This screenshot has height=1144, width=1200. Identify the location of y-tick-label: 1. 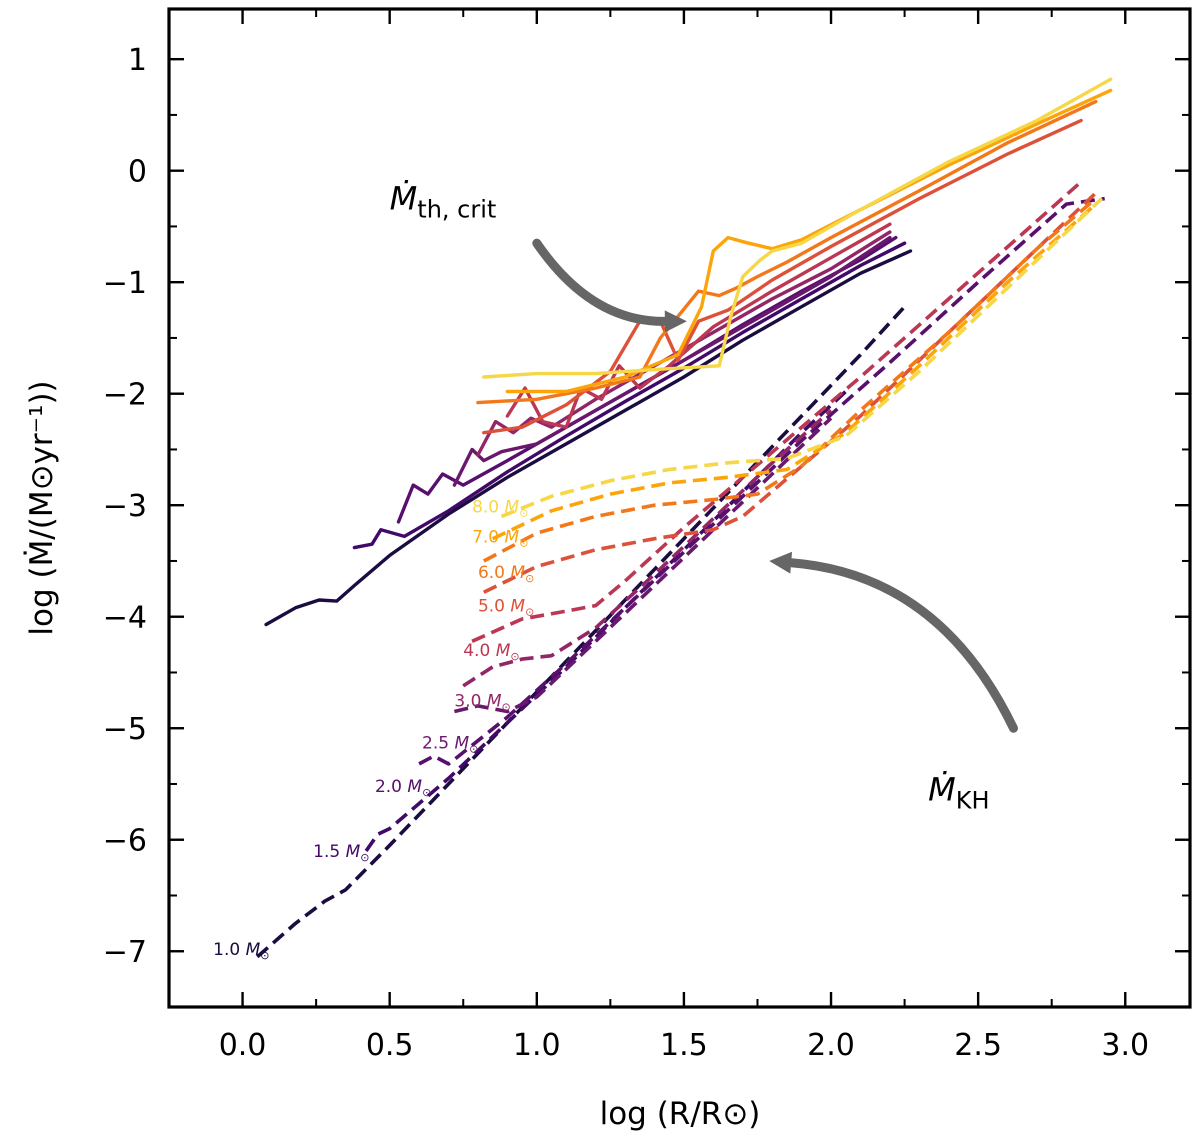
(137, 60).